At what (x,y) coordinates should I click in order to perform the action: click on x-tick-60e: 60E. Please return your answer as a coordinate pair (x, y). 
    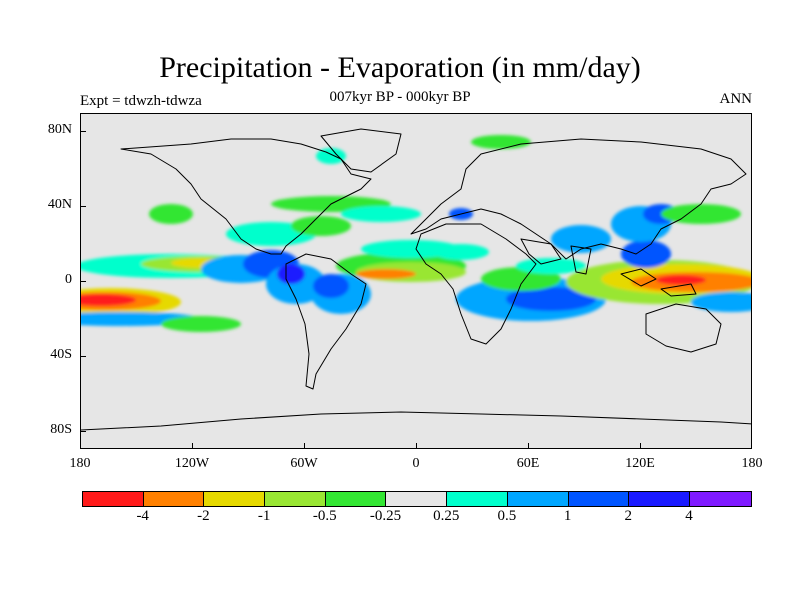
    Looking at the image, I should click on (528, 463).